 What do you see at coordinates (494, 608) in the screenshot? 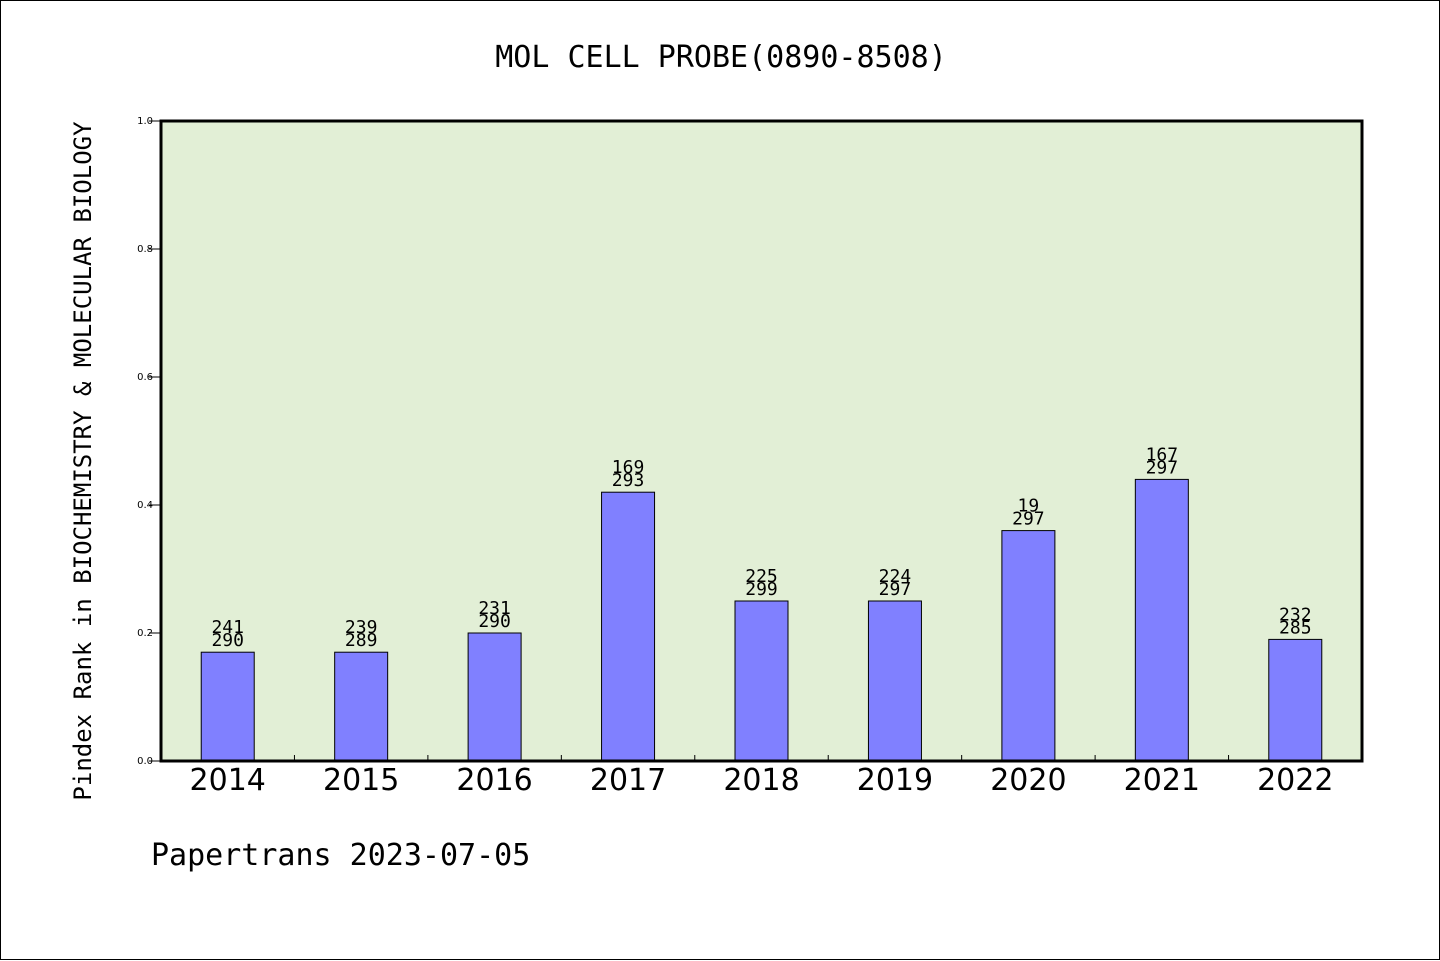
I see `bar-rank-label: 231` at bounding box center [494, 608].